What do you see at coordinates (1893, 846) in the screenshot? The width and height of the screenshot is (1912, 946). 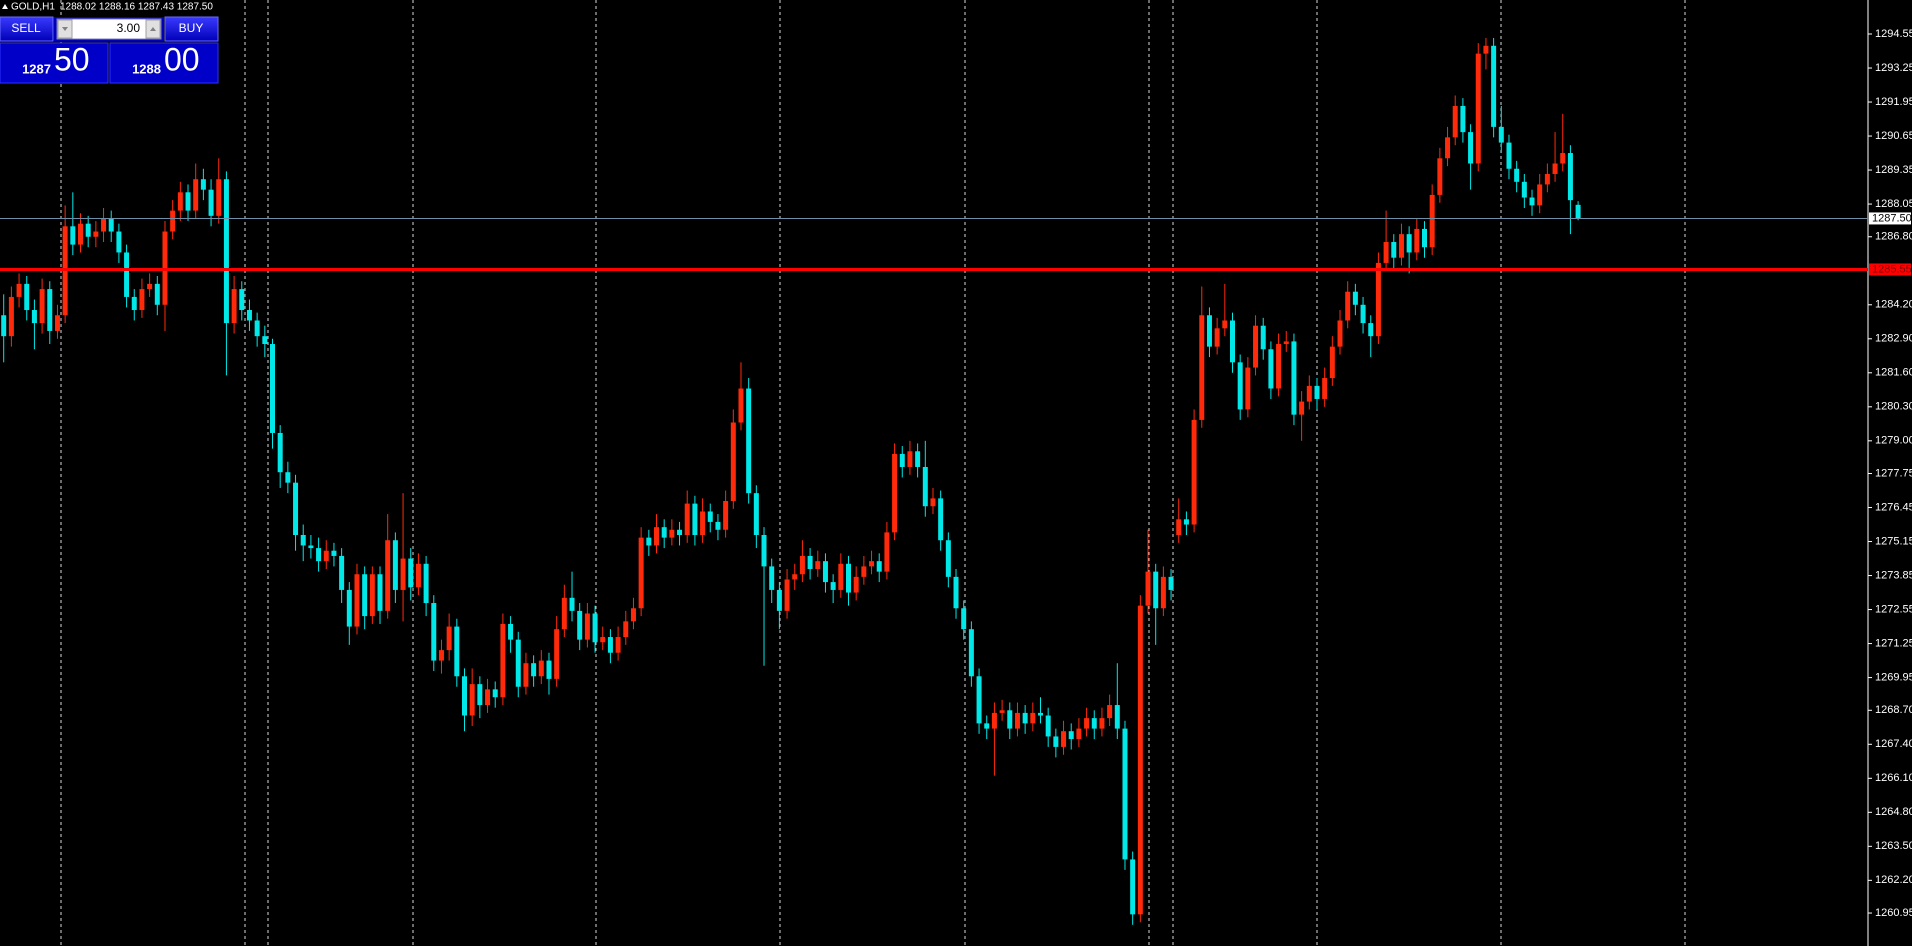 I see `y-tick-label: 1263.50` at bounding box center [1893, 846].